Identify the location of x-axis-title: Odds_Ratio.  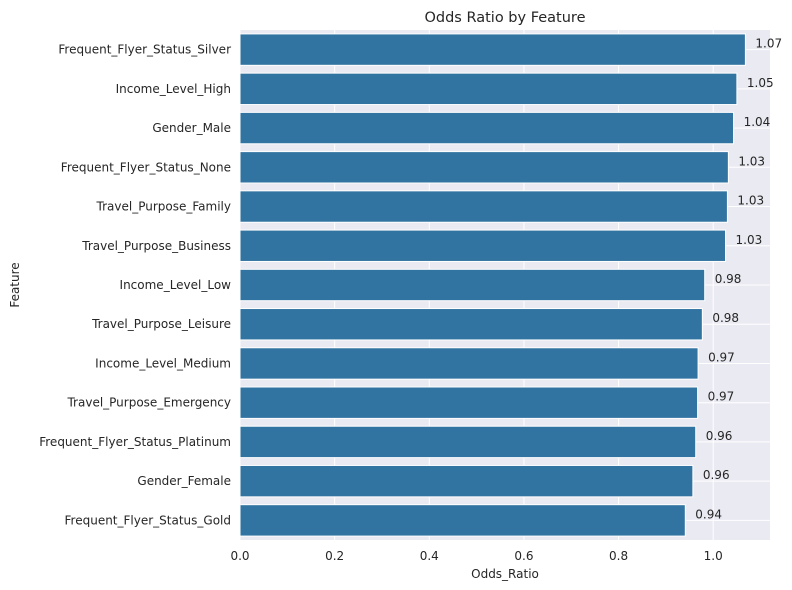
(505, 574).